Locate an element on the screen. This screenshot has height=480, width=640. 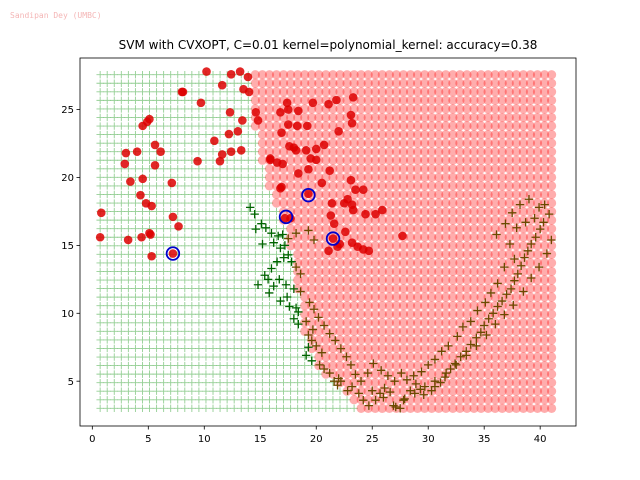
x-tick-label: 40 is located at coordinates (540, 439).